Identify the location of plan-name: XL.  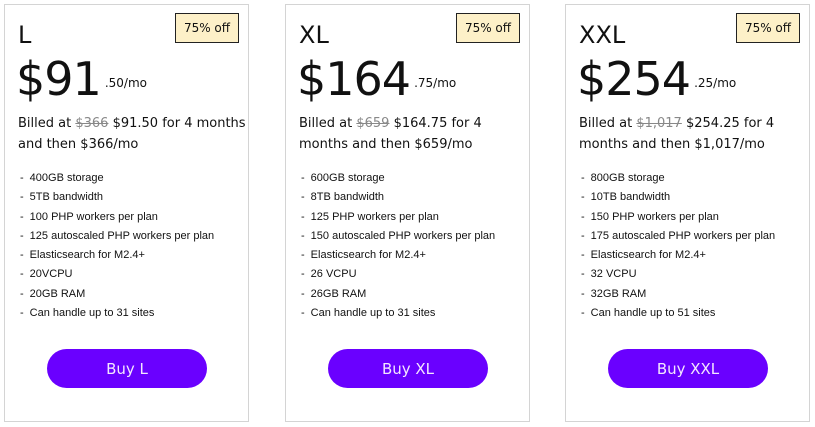
(314, 35).